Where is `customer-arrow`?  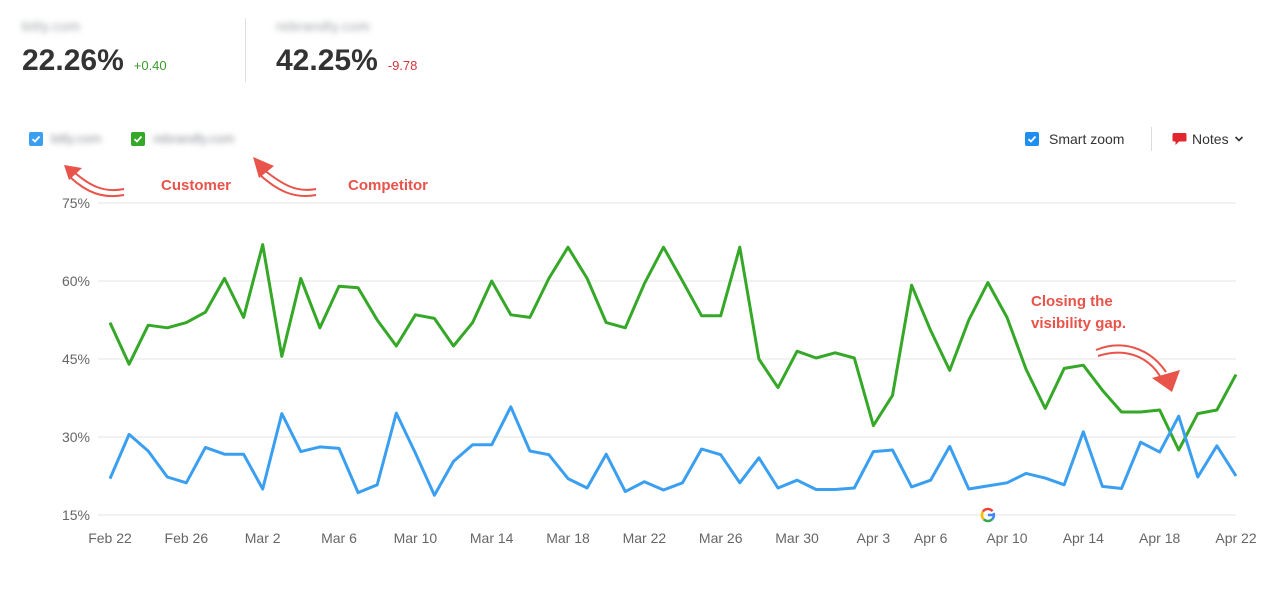 customer-arrow is located at coordinates (94, 181).